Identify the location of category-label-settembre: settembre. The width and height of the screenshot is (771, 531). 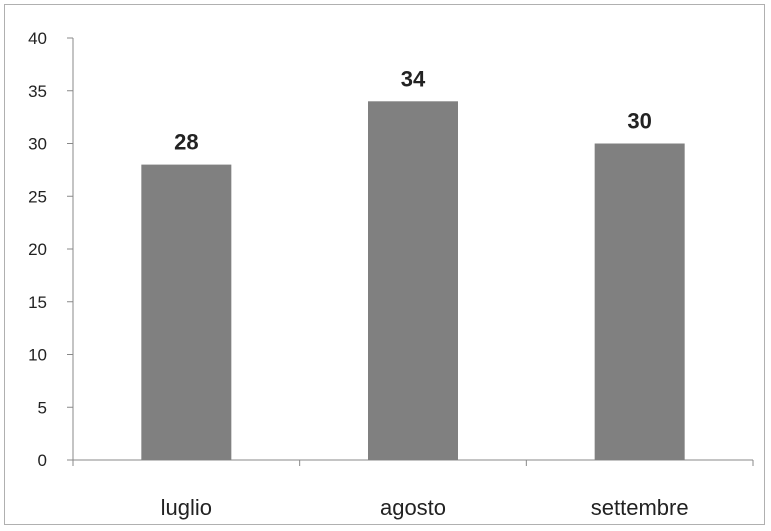
(640, 507).